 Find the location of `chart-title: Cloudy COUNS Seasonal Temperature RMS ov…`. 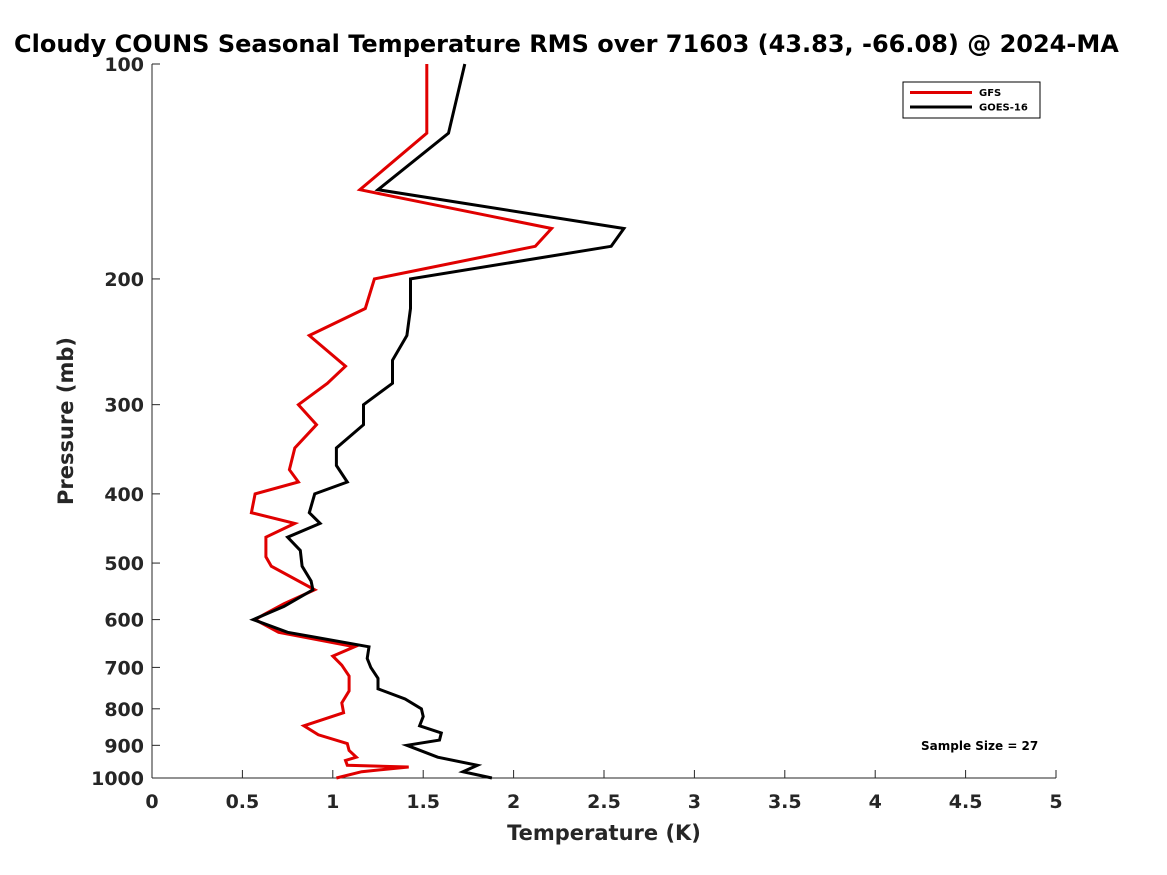

chart-title: Cloudy COUNS Seasonal Temperature RMS ov… is located at coordinates (566, 44).